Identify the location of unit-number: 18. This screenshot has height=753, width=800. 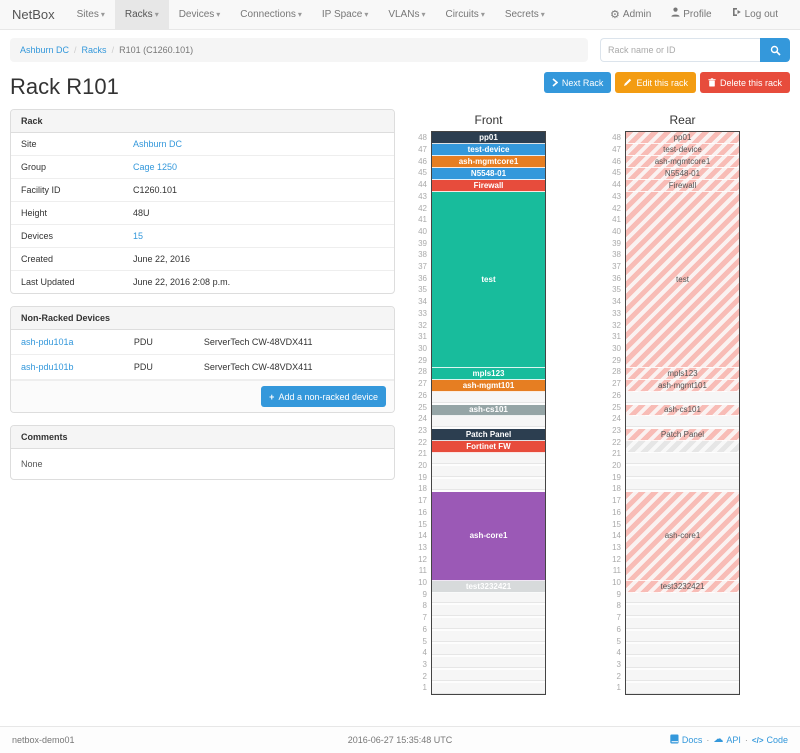
(422, 489).